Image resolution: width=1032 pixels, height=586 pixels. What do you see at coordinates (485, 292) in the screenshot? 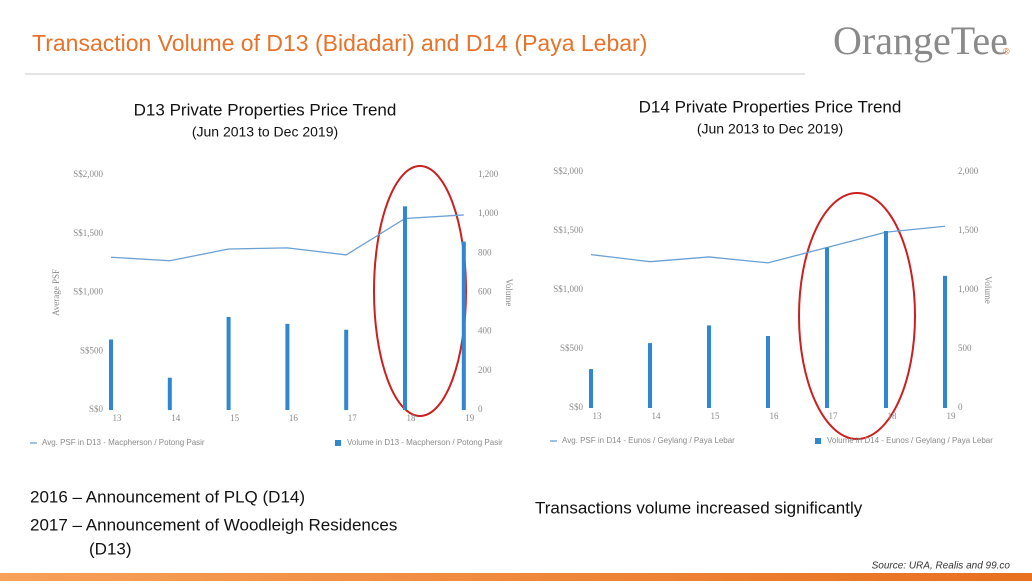
I see `y2-tick-label: 600` at bounding box center [485, 292].